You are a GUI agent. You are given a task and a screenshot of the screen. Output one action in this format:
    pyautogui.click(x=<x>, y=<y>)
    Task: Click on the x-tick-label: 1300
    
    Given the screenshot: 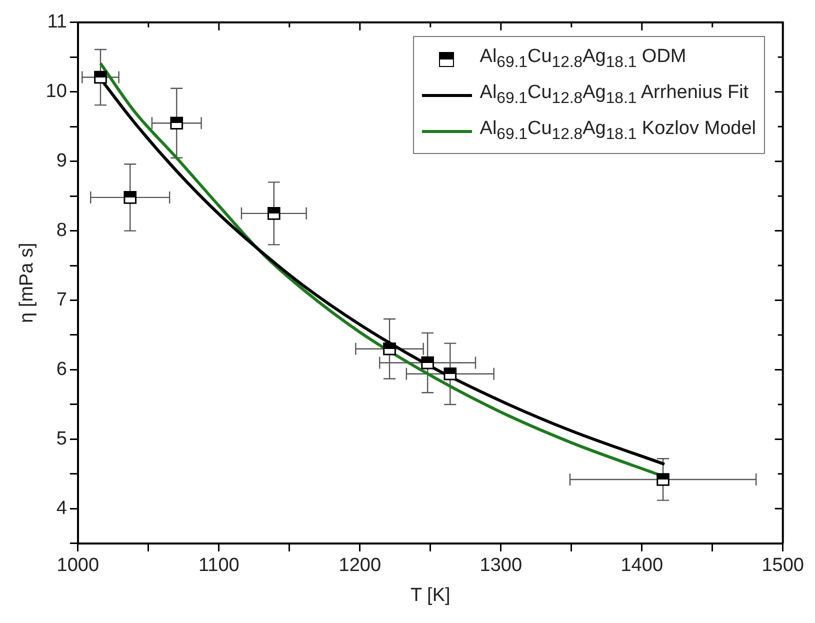 What is the action you would take?
    pyautogui.click(x=501, y=565)
    